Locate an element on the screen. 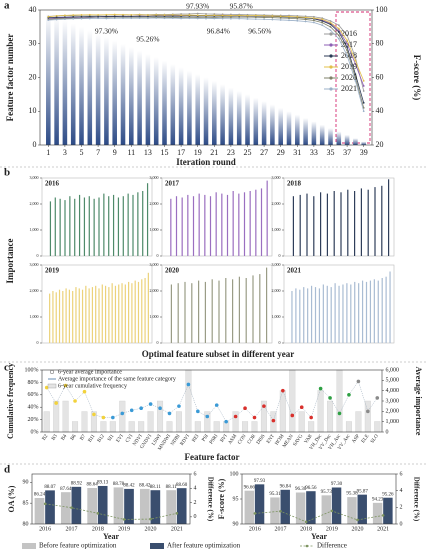  y-tick-label: 6 is located at coordinates (195, 474).